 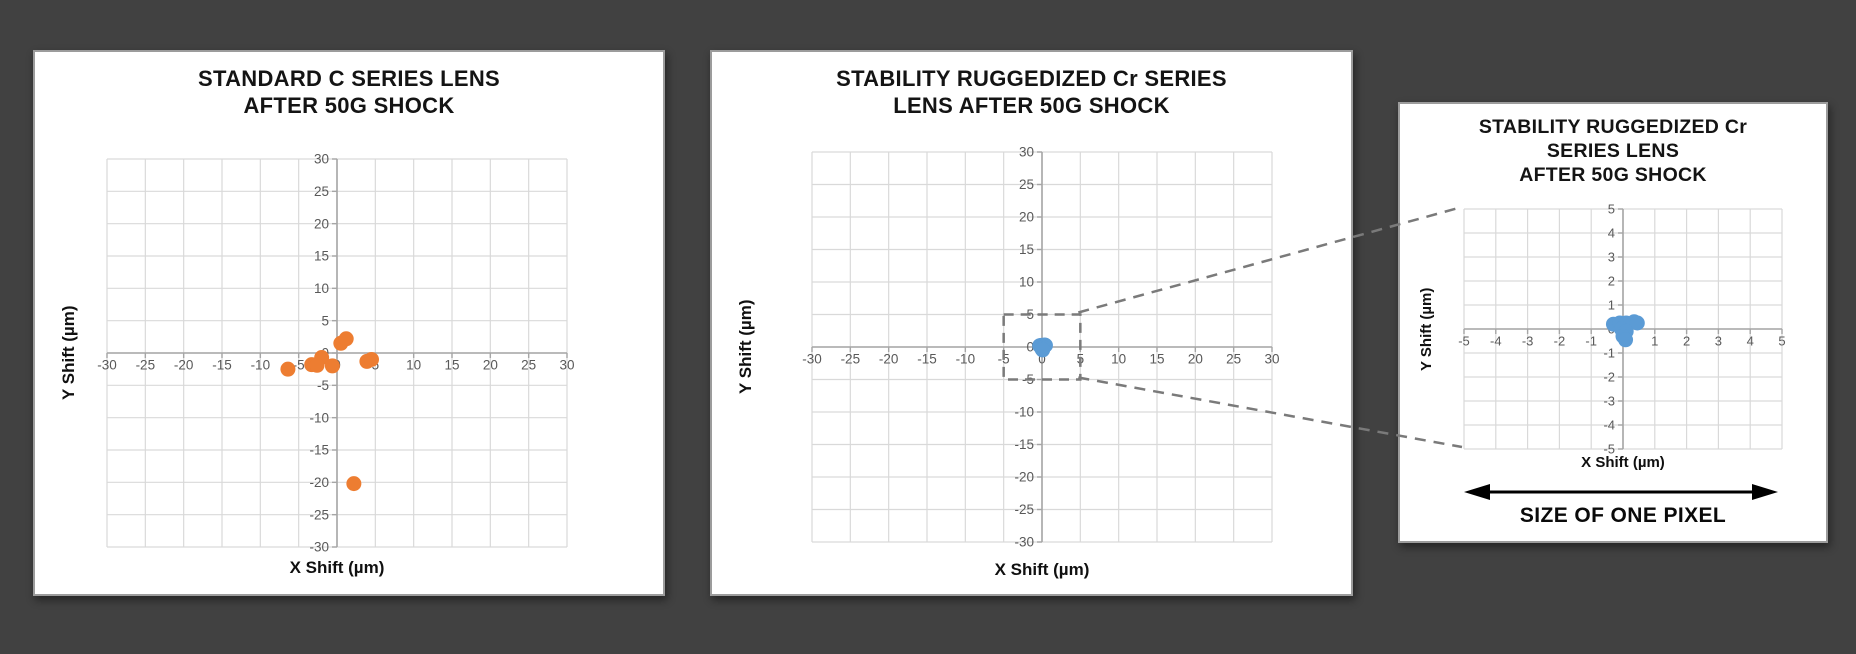 What do you see at coordinates (1560, 341) in the screenshot?
I see `x-tick-label: -2` at bounding box center [1560, 341].